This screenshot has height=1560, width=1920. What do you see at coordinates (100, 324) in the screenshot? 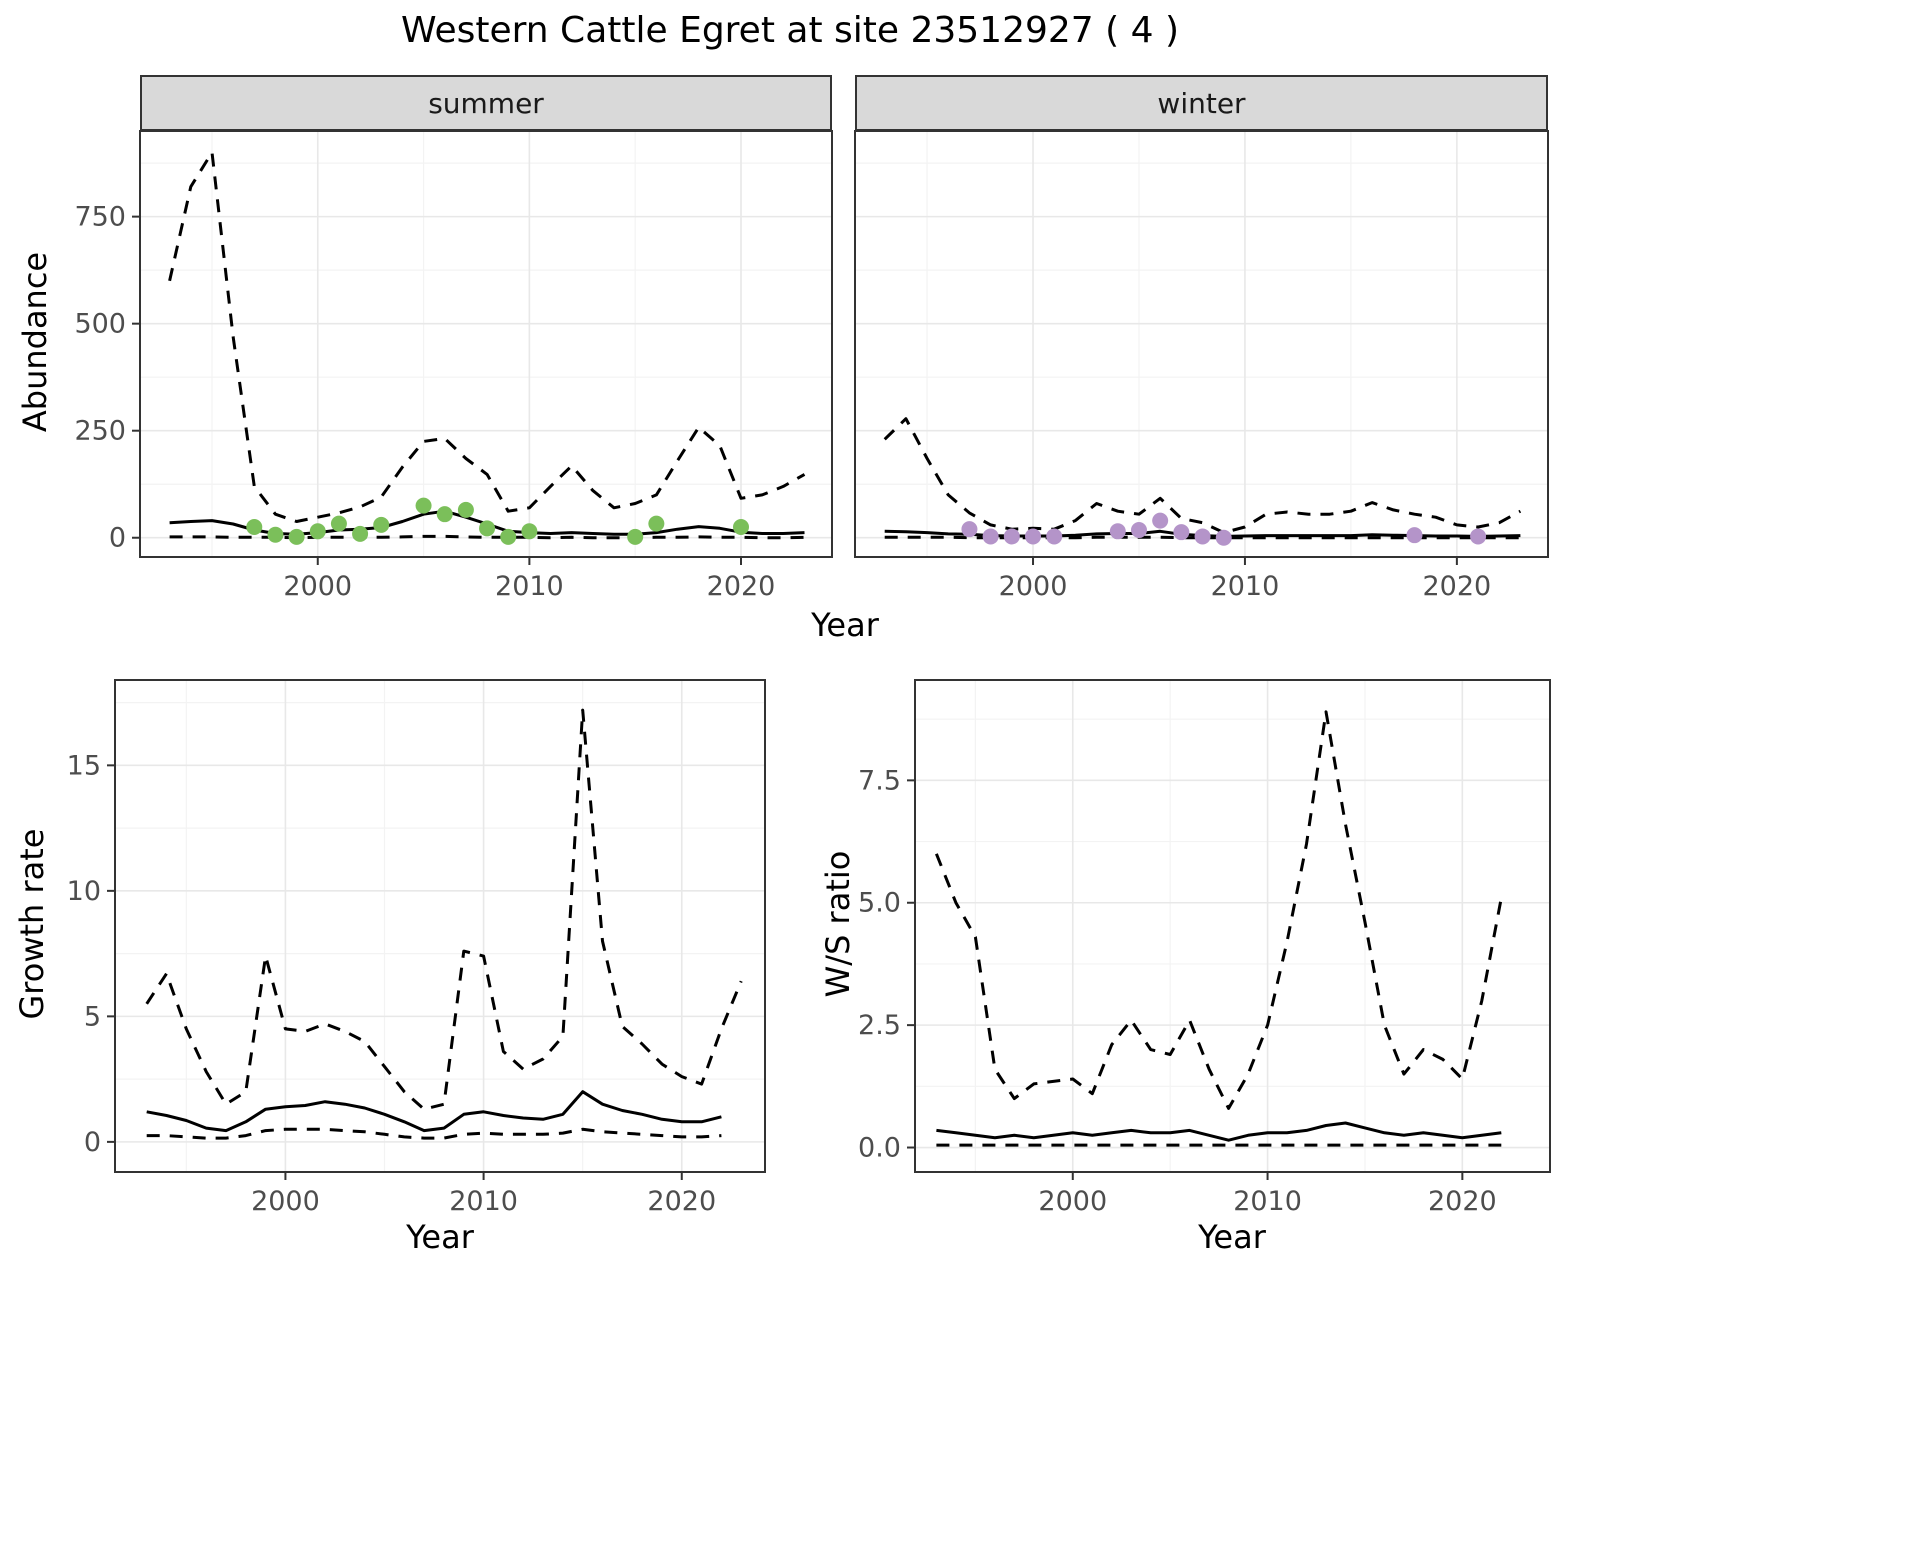
I see `y-tick-label: 500` at bounding box center [100, 324].